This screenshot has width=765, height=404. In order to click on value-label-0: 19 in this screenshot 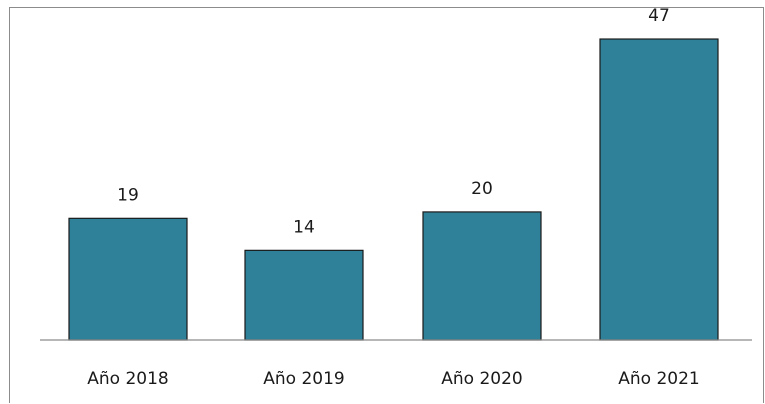, I will do `click(128, 195)`.